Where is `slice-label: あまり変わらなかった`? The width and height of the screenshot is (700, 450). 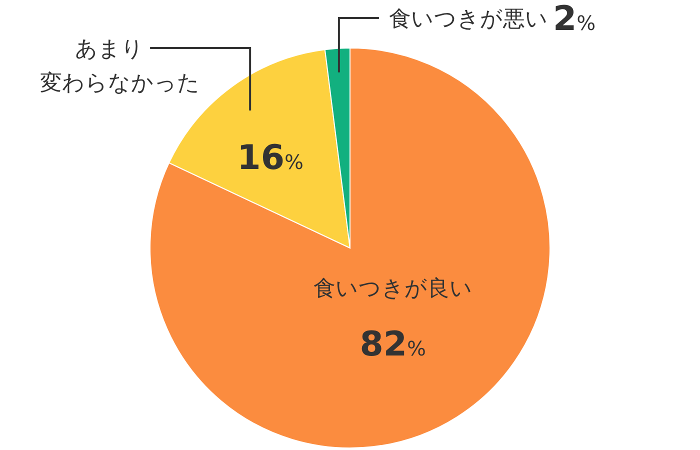 slice-label: あまり変わらなかった is located at coordinates (120, 66).